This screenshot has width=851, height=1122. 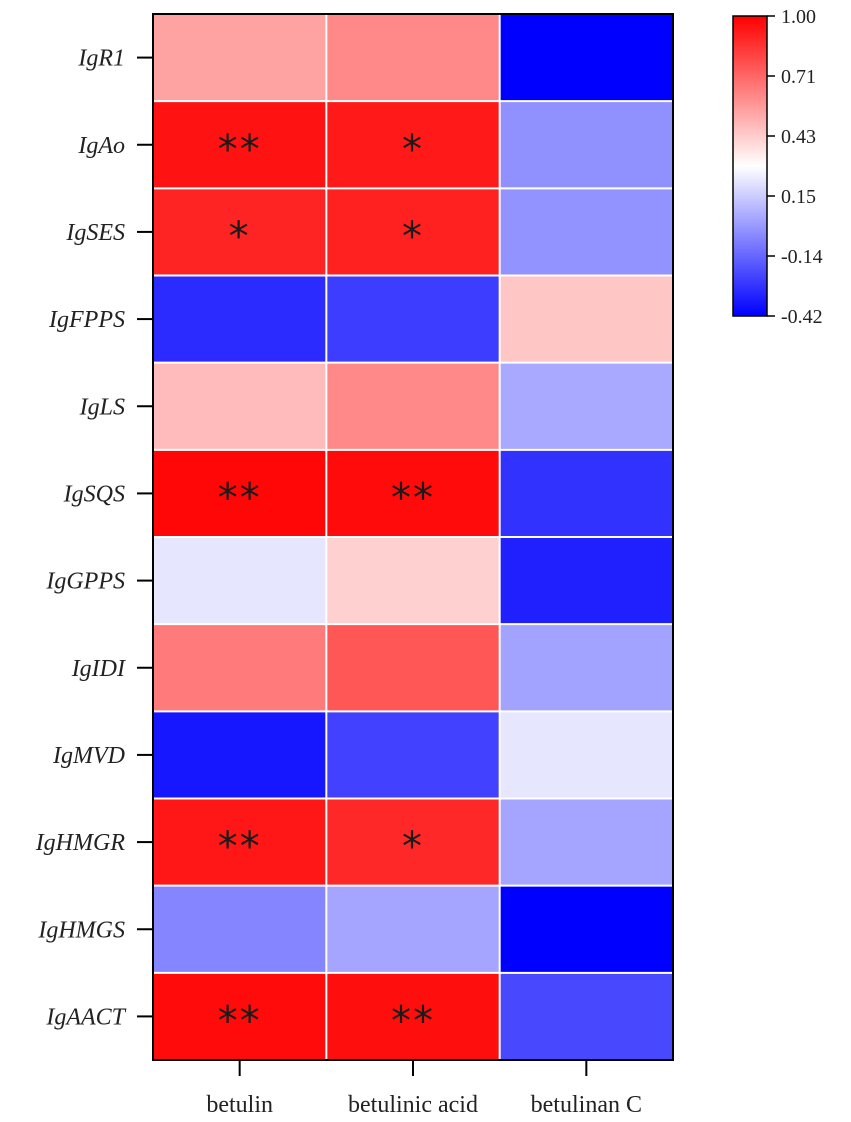 I want to click on colorbar-ticks: 1.00 0.71 0.43 0.15 -0.14 -0.42, so click(x=795, y=167).